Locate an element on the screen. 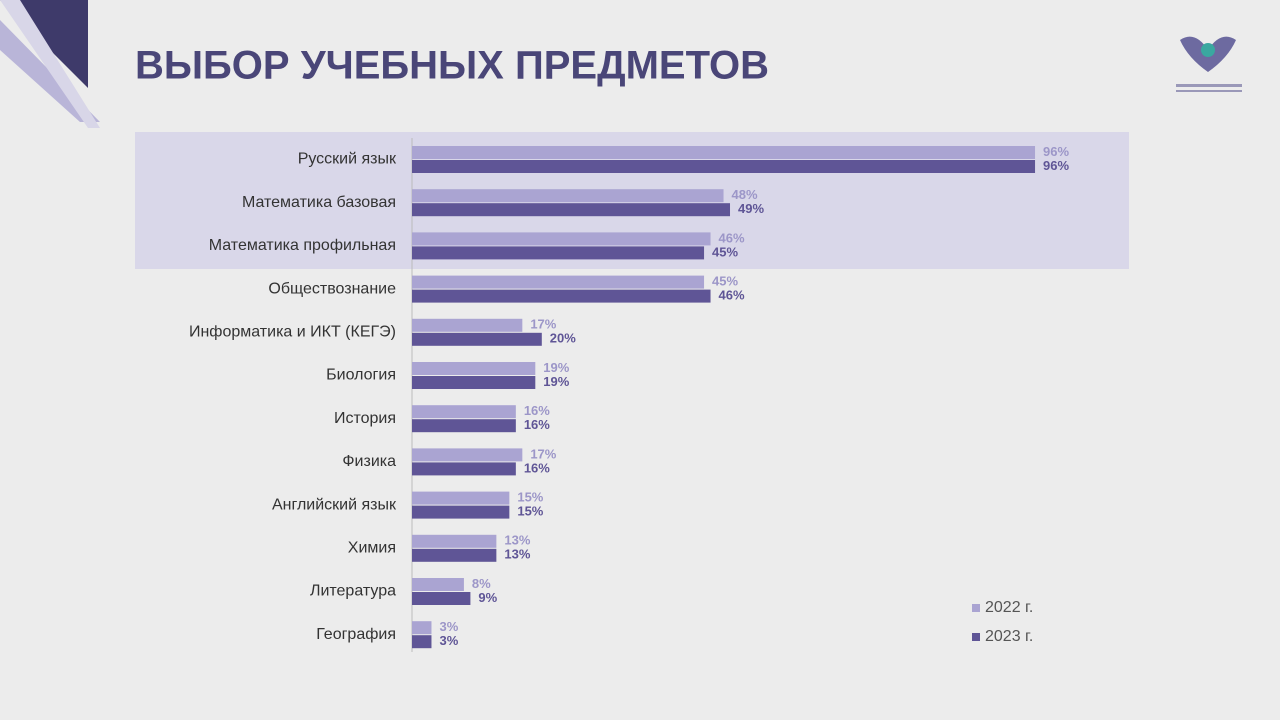 The width and height of the screenshot is (1280, 720). value-label: 8% is located at coordinates (481, 583).